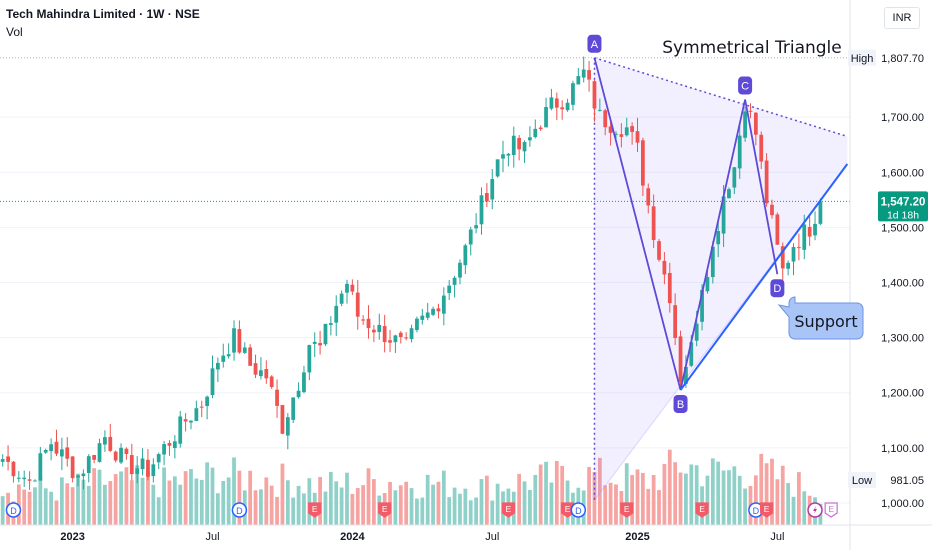 The image size is (932, 550). Describe the element at coordinates (903, 202) in the screenshot. I see `current-price: 1,547.20` at that location.